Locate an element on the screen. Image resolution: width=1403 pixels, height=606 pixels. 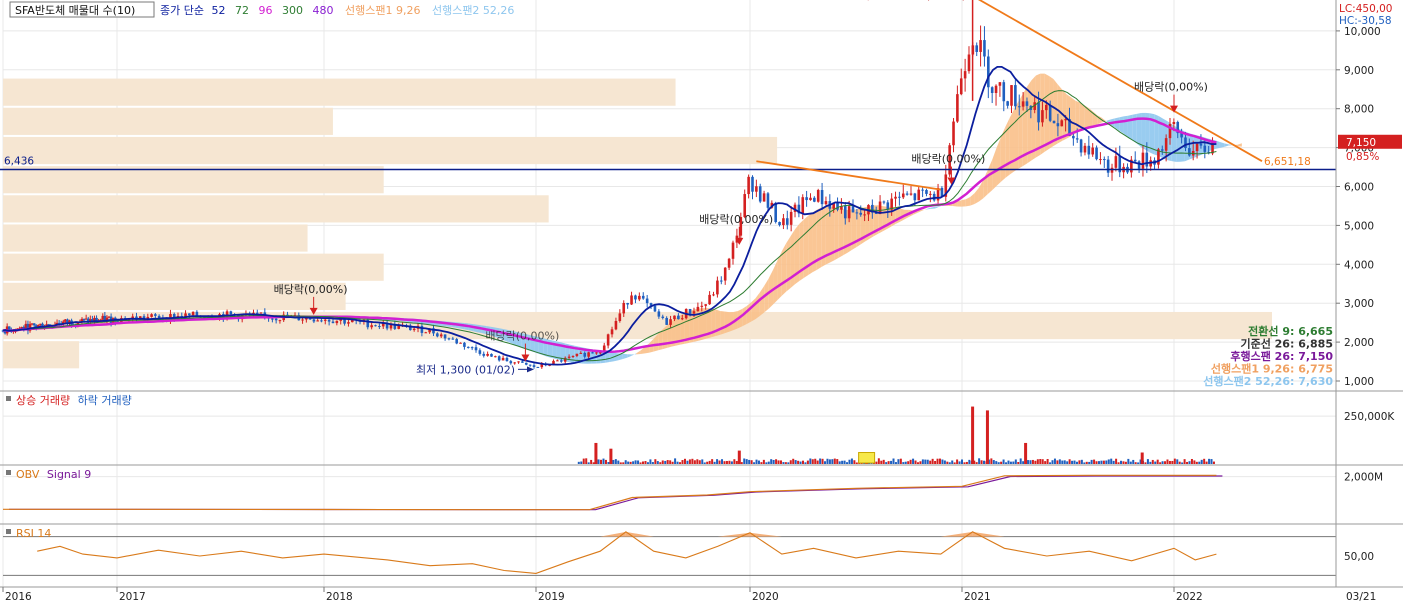
stock-title-box is located at coordinates (82, 9).